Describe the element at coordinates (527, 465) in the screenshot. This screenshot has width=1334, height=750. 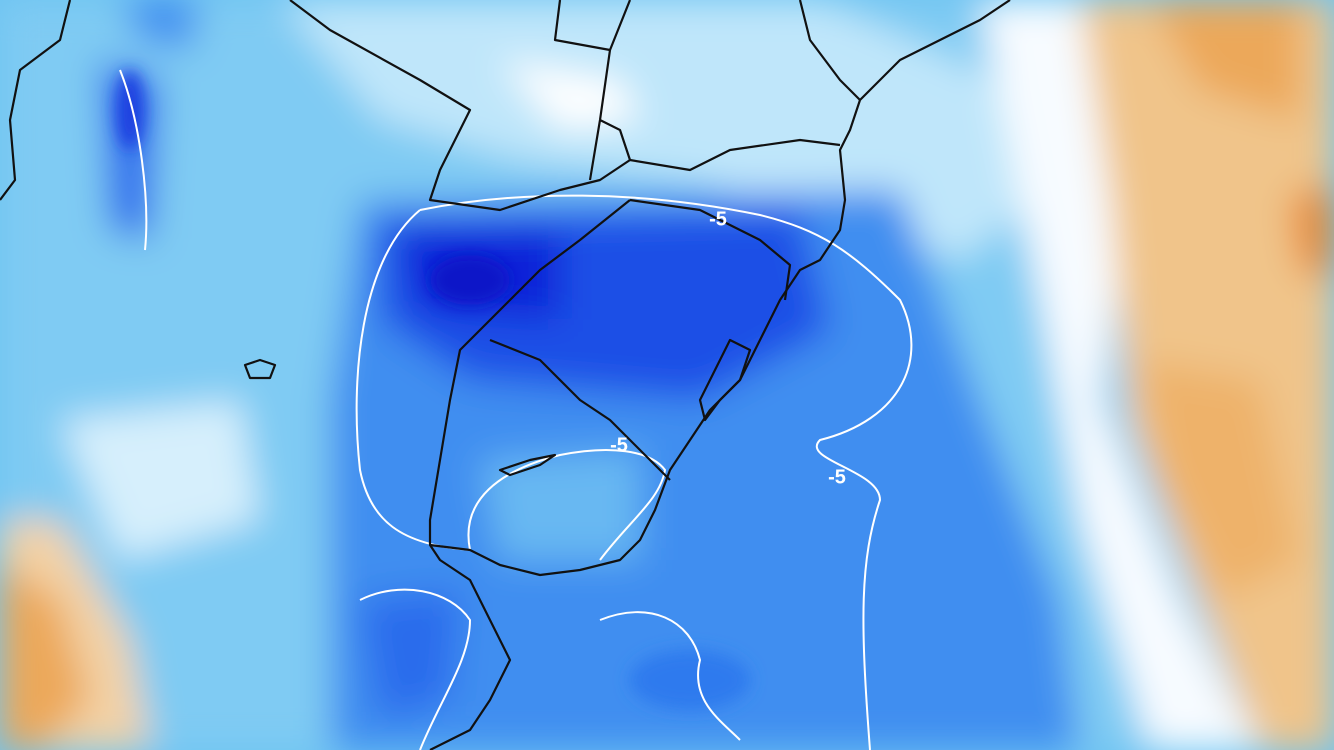
I see `reservoir` at that location.